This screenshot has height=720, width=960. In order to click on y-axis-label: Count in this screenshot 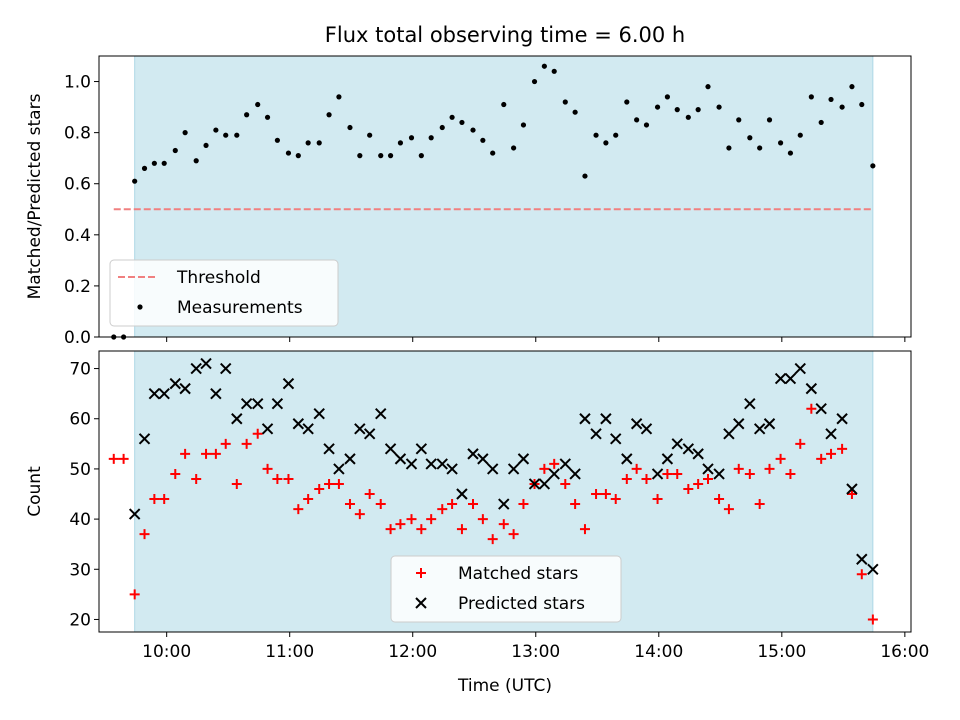, I will do `click(35, 491)`.